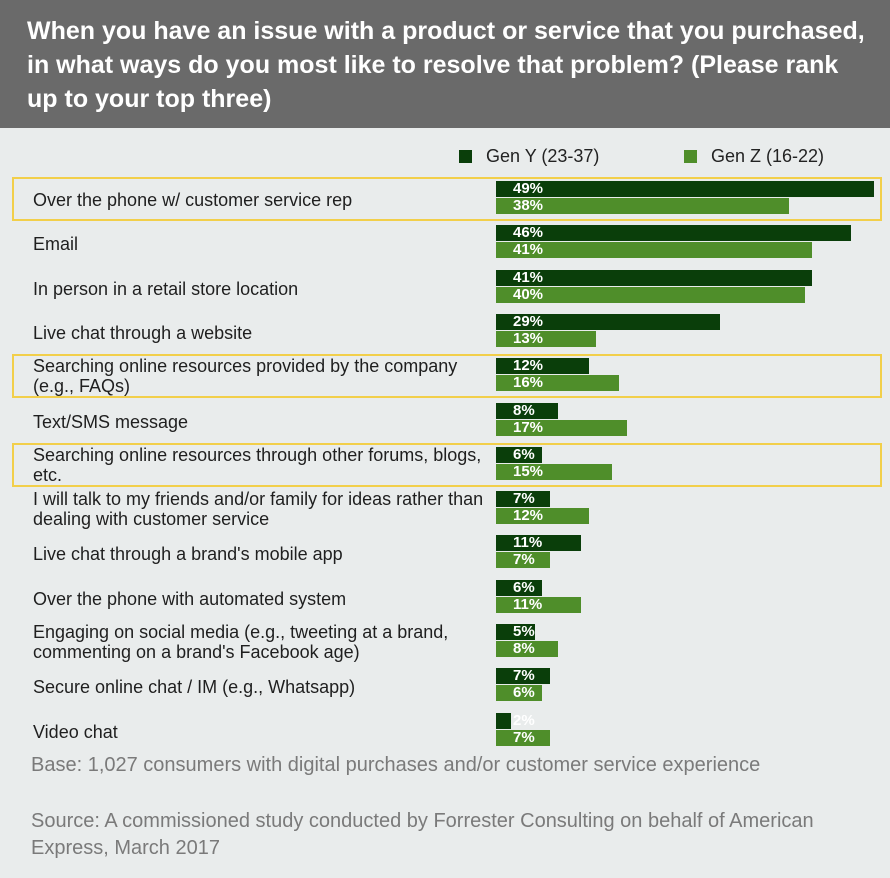 The width and height of the screenshot is (890, 878). What do you see at coordinates (528, 338) in the screenshot?
I see `bar-value-label: 13%` at bounding box center [528, 338].